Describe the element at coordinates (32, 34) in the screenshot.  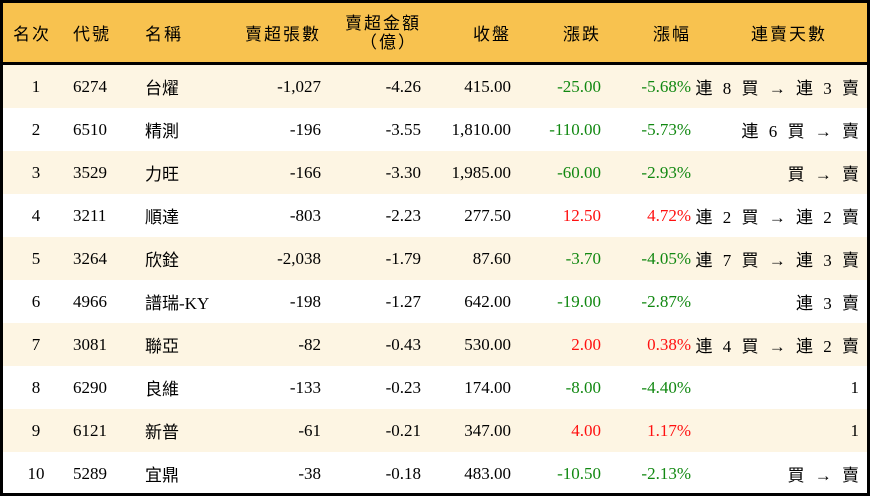
I see `header-rank: 名次` at that location.